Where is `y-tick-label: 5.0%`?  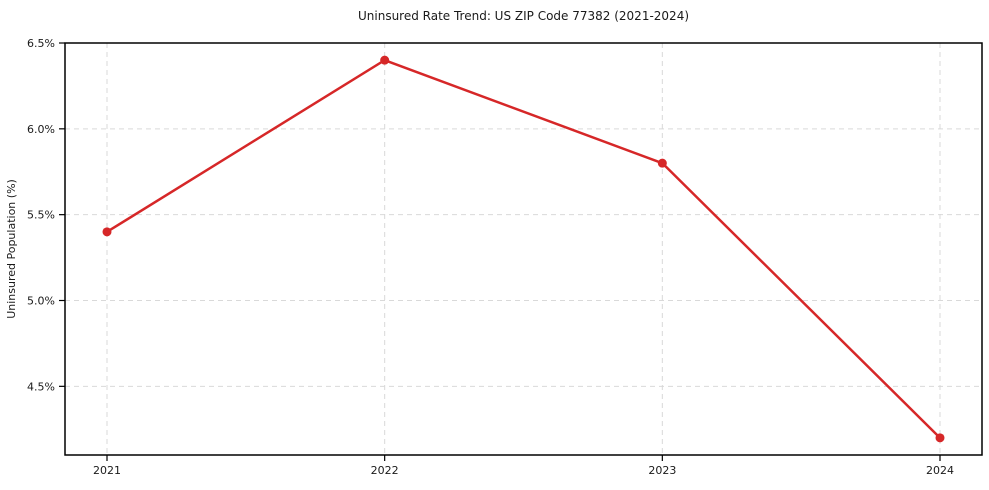 y-tick-label: 5.0% is located at coordinates (41, 301).